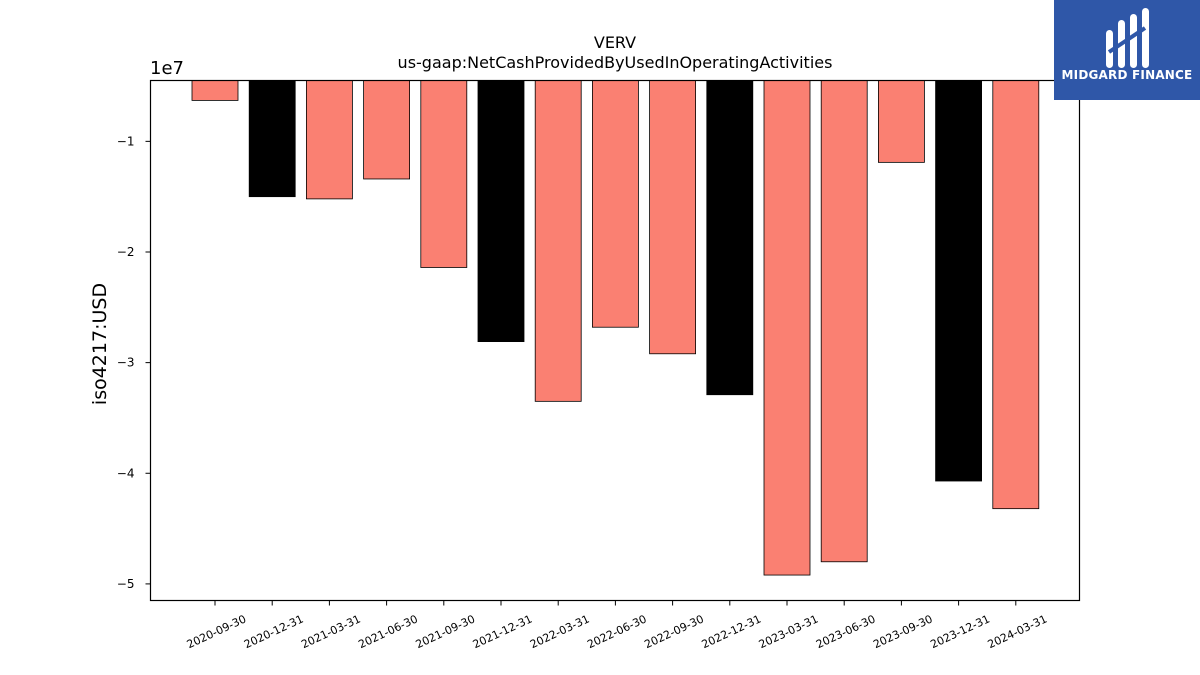  I want to click on y-tick-label: −3, so click(126, 363).